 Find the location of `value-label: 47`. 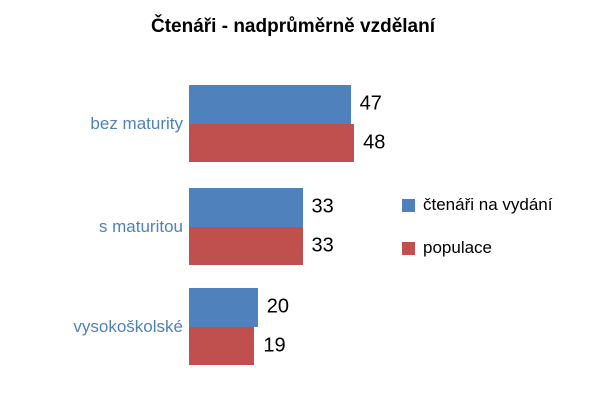

value-label: 47 is located at coordinates (370, 103).